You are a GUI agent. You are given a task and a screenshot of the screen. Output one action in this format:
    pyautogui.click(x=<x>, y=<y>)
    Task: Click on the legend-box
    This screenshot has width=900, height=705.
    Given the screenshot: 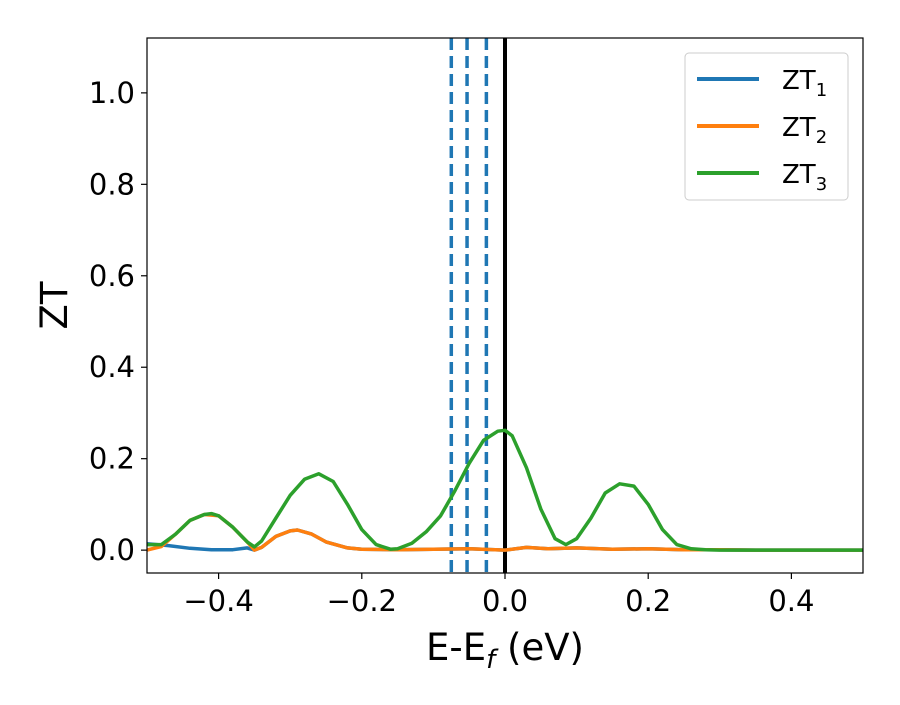 What is the action you would take?
    pyautogui.click(x=766, y=126)
    